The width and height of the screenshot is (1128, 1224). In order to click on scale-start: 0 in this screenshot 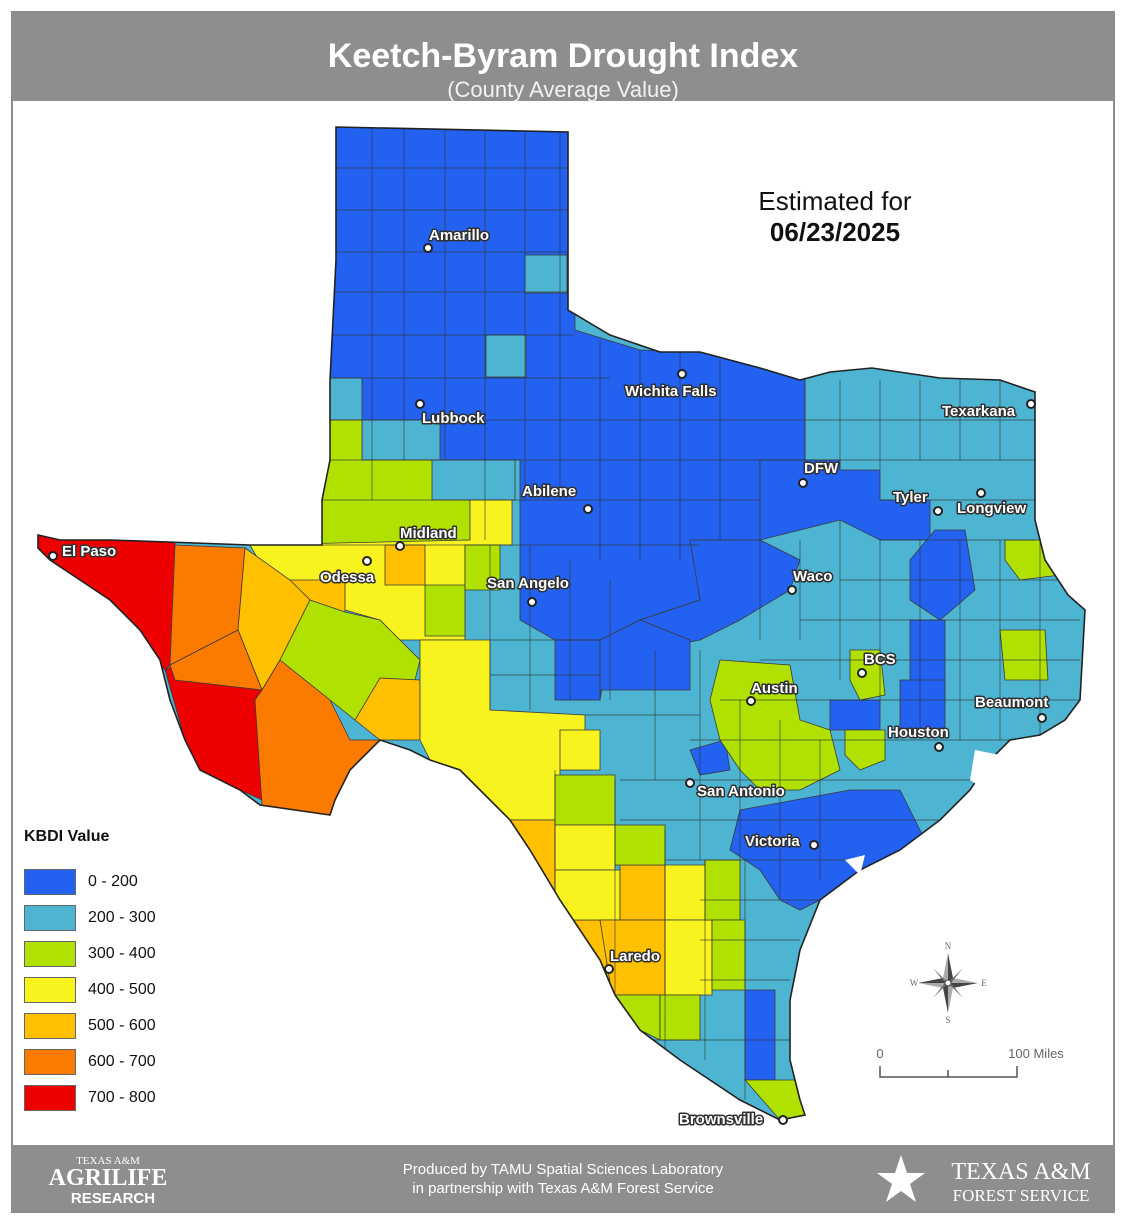, I will do `click(879, 1053)`.